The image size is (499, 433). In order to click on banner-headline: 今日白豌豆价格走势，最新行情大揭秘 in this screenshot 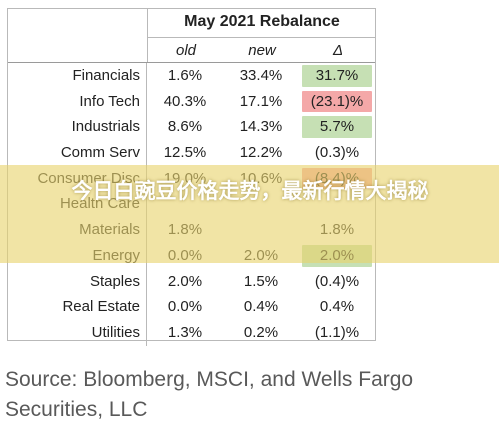, I will do `click(250, 191)`.